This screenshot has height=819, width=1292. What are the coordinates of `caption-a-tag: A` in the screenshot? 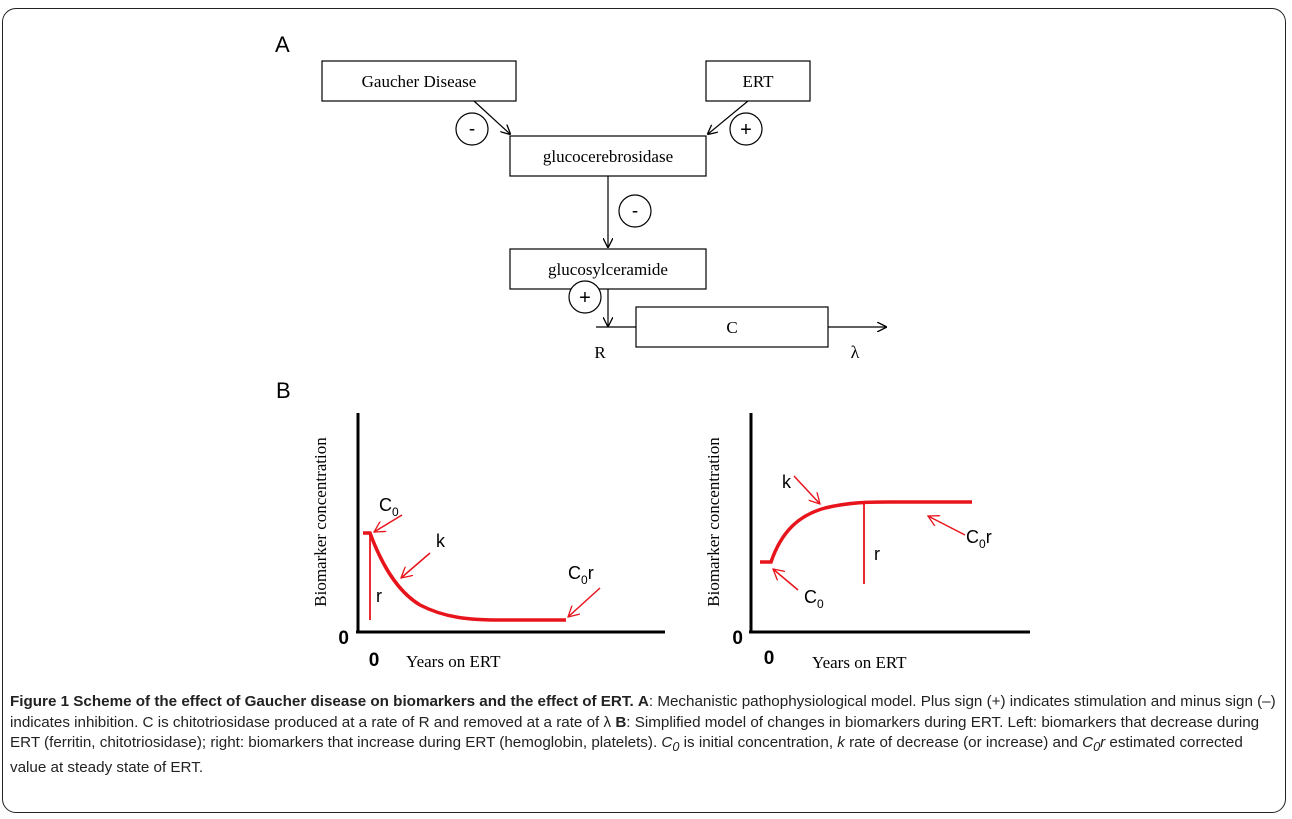 It's located at (643, 701).